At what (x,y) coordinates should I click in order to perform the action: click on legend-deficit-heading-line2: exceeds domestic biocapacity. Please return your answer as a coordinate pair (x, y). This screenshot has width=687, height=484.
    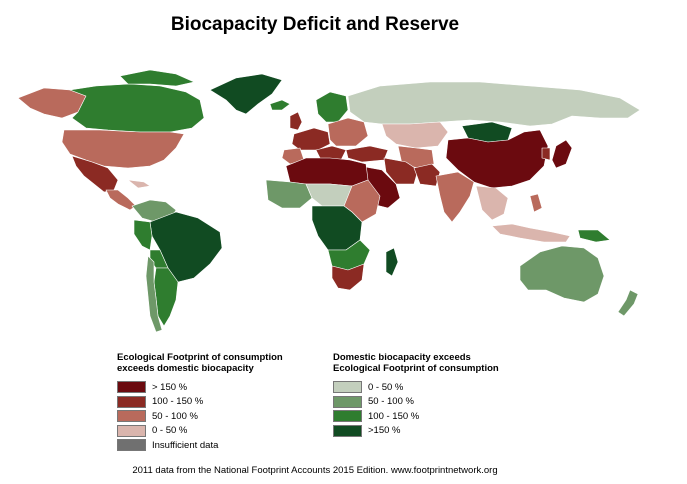
    Looking at the image, I should click on (185, 368).